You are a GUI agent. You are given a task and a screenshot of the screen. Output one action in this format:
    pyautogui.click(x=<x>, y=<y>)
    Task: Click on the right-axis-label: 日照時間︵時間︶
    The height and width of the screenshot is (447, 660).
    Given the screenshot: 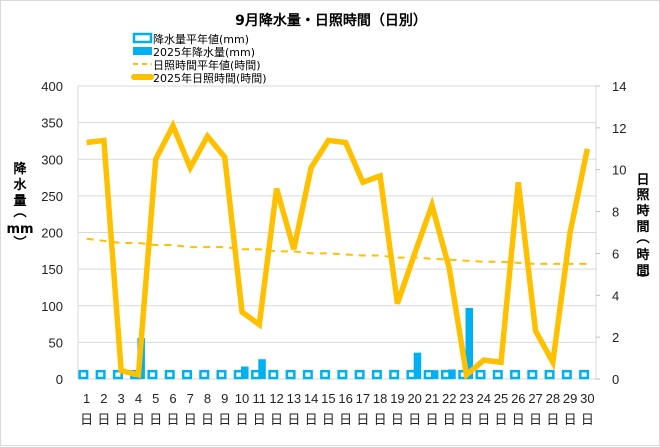 What is the action you would take?
    pyautogui.click(x=642, y=230)
    